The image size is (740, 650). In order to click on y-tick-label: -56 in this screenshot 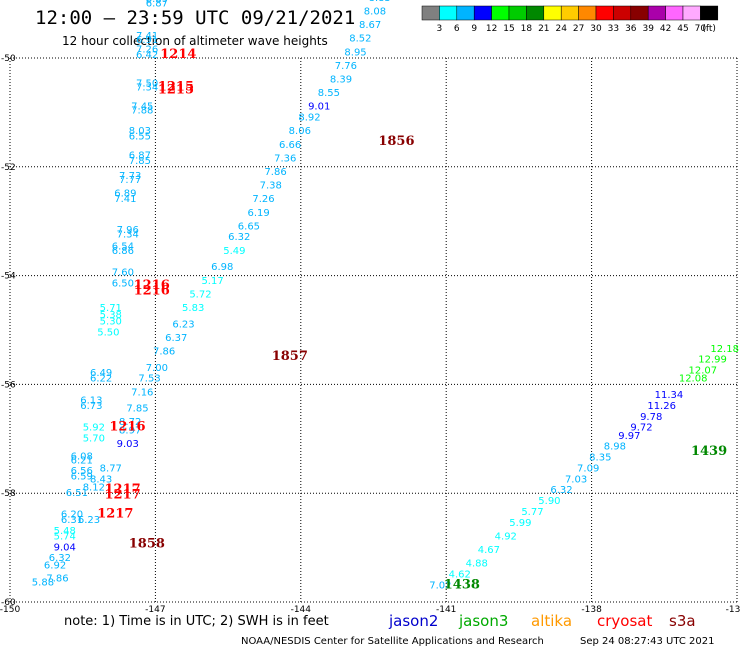, I will do `click(8, 385)`.